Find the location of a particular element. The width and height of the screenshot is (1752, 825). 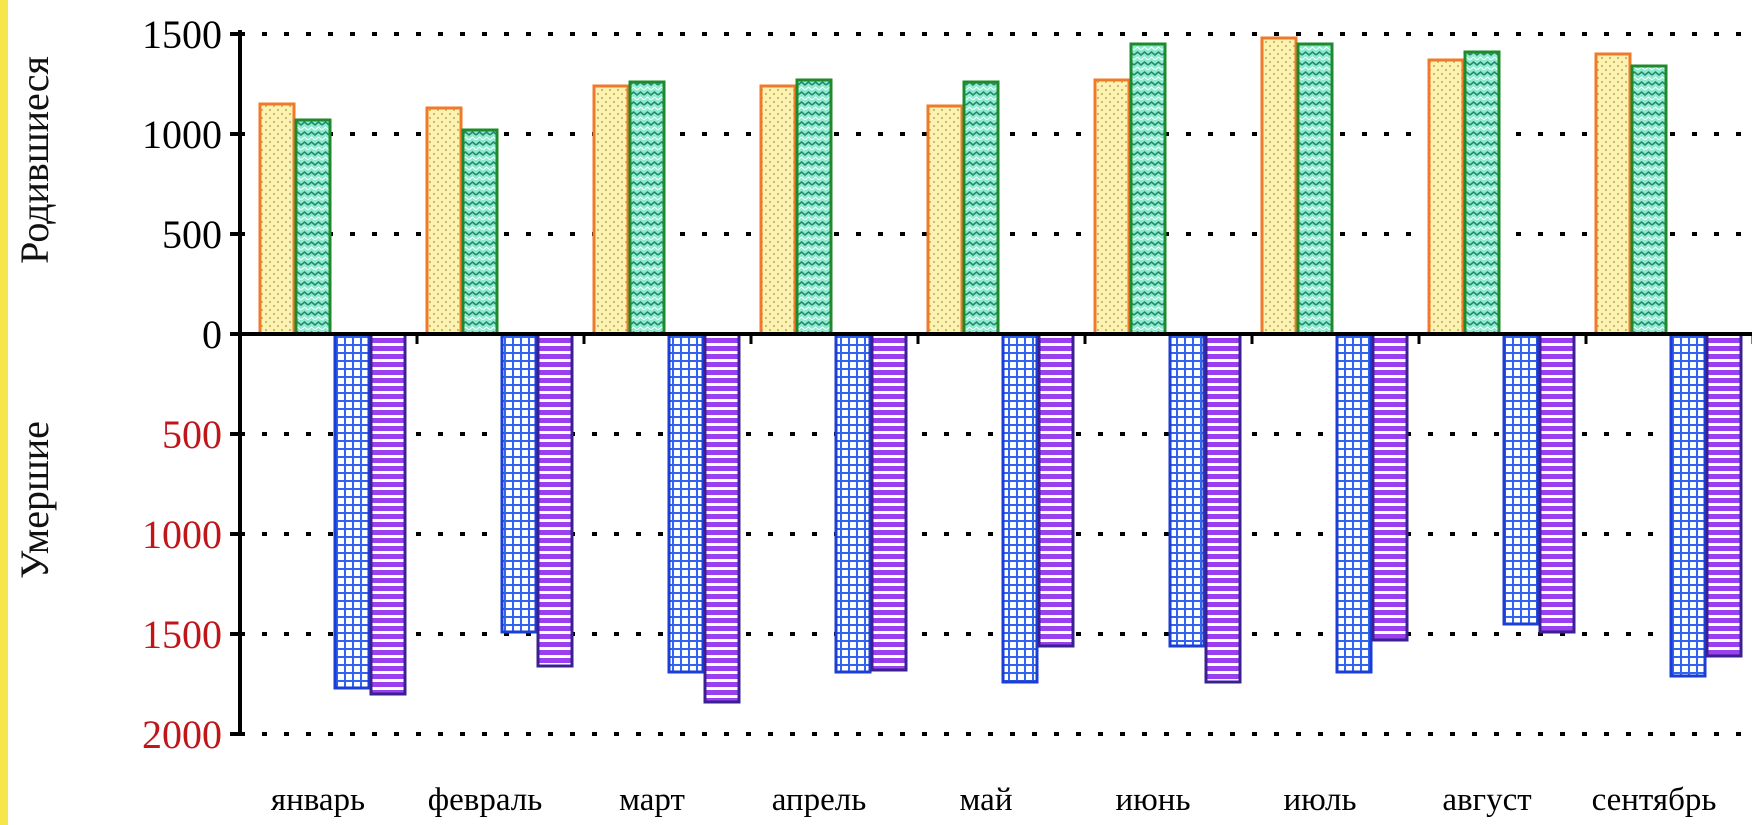

y-tick-label-top: 500 is located at coordinates (192, 234).